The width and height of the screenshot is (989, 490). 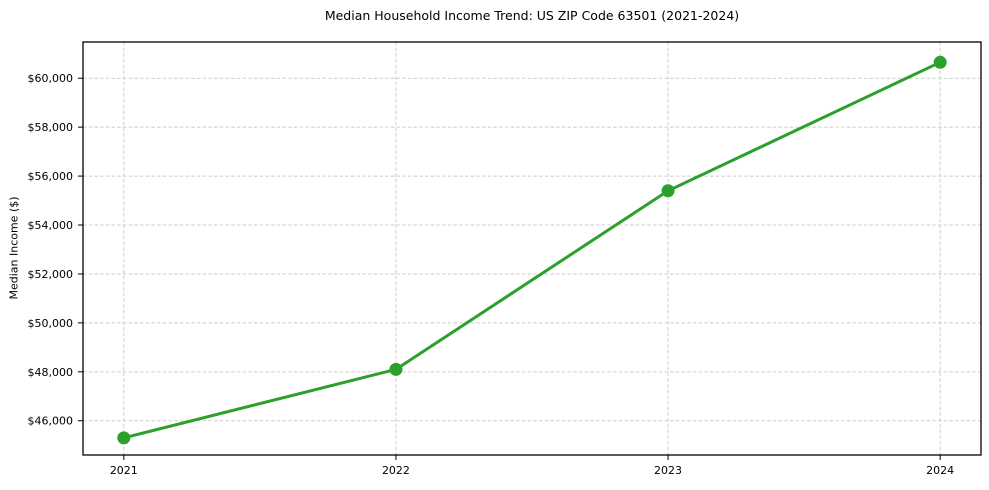 I want to click on data-point-2024, so click(x=940, y=62).